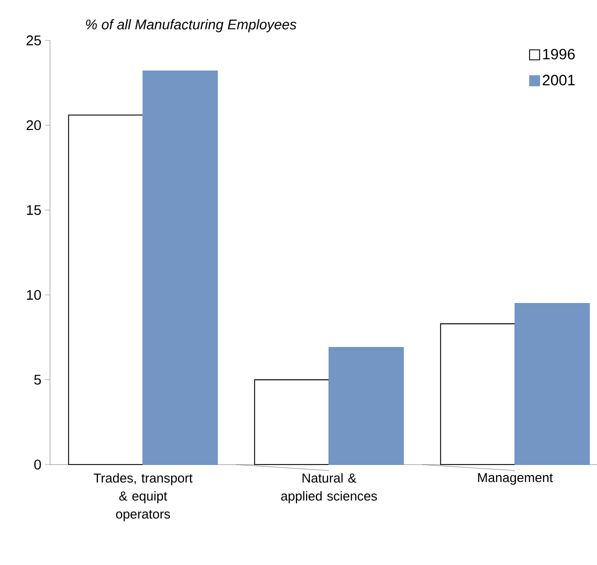  I want to click on x-tick-label: Management, so click(515, 479).